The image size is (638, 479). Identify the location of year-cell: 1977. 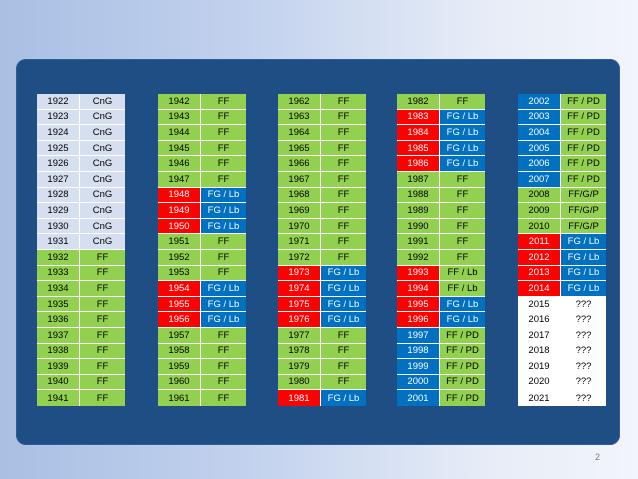
(299, 335).